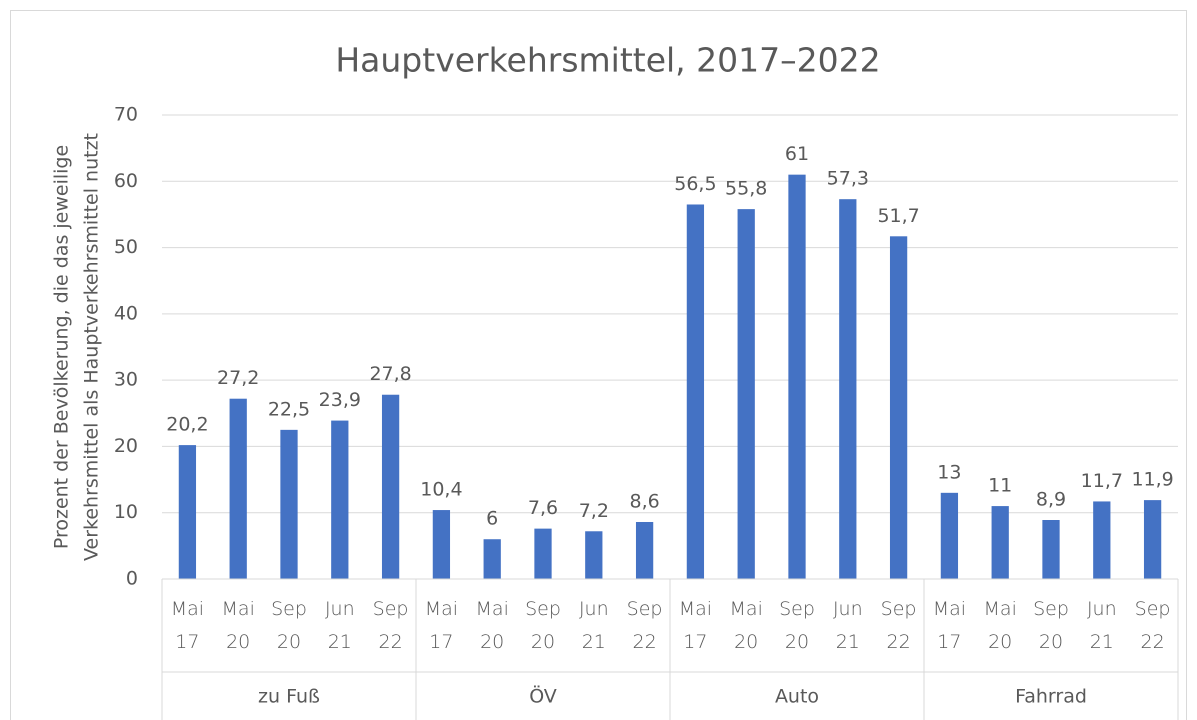 This screenshot has width=1197, height=720. What do you see at coordinates (441, 490) in the screenshot?
I see `data-label: 10,4` at bounding box center [441, 490].